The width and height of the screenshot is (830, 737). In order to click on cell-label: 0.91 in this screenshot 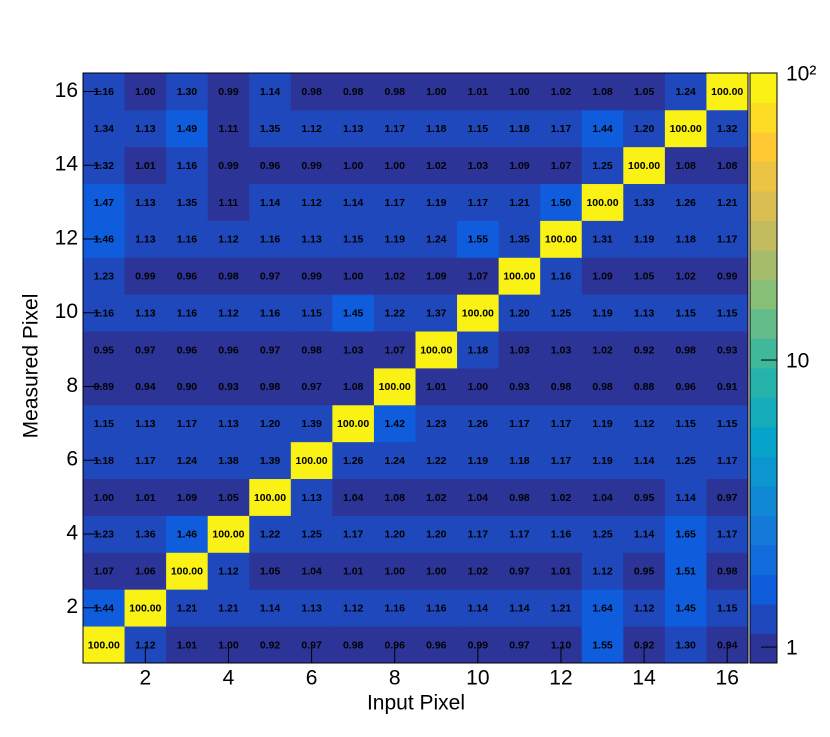, I will do `click(727, 387)`.